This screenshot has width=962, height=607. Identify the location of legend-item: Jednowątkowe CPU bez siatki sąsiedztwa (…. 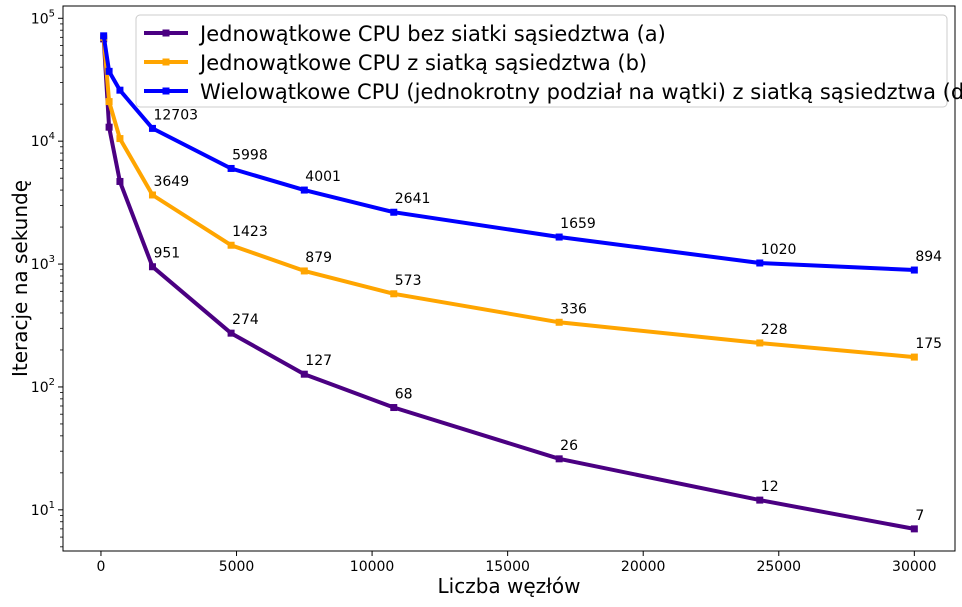
(405, 34).